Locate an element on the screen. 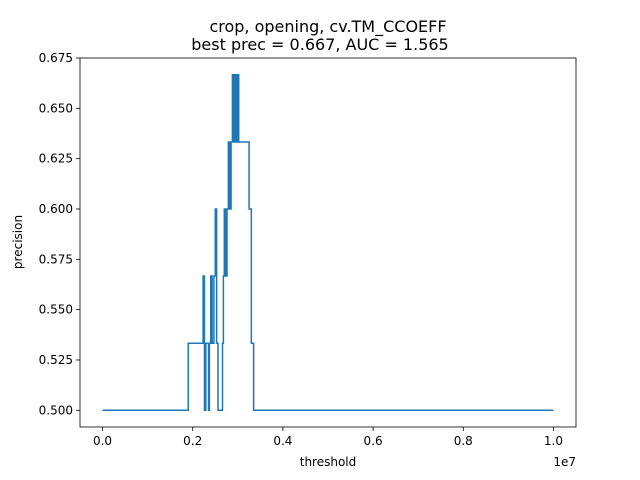  x-tick-label: 0.2 is located at coordinates (192, 441).